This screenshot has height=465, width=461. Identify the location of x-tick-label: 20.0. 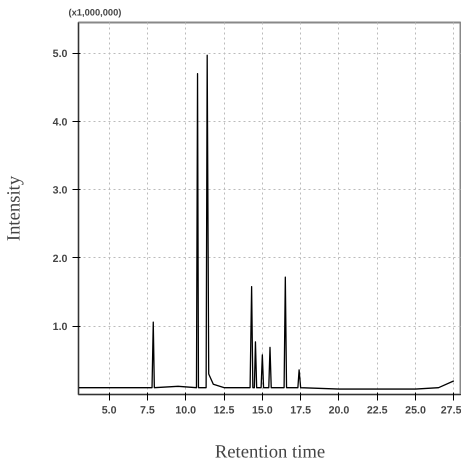
(339, 410).